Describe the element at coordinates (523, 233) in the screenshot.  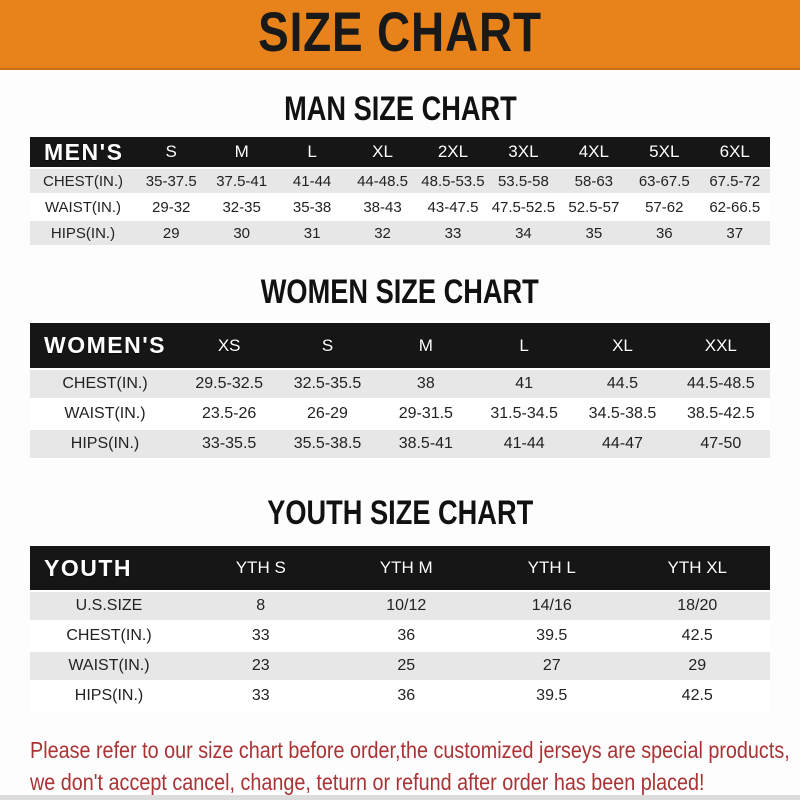
I see `measure-value: 34` at that location.